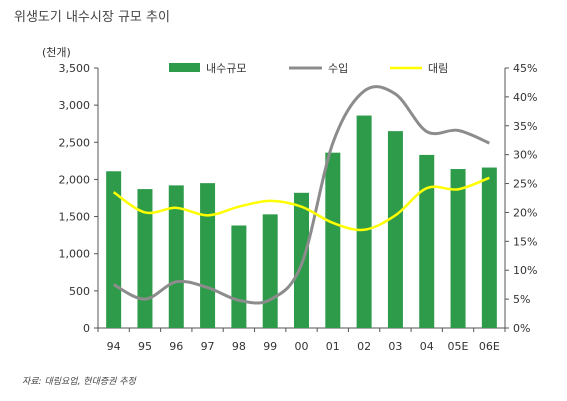  I want to click on x-axis-tick-label: 99, so click(270, 346).